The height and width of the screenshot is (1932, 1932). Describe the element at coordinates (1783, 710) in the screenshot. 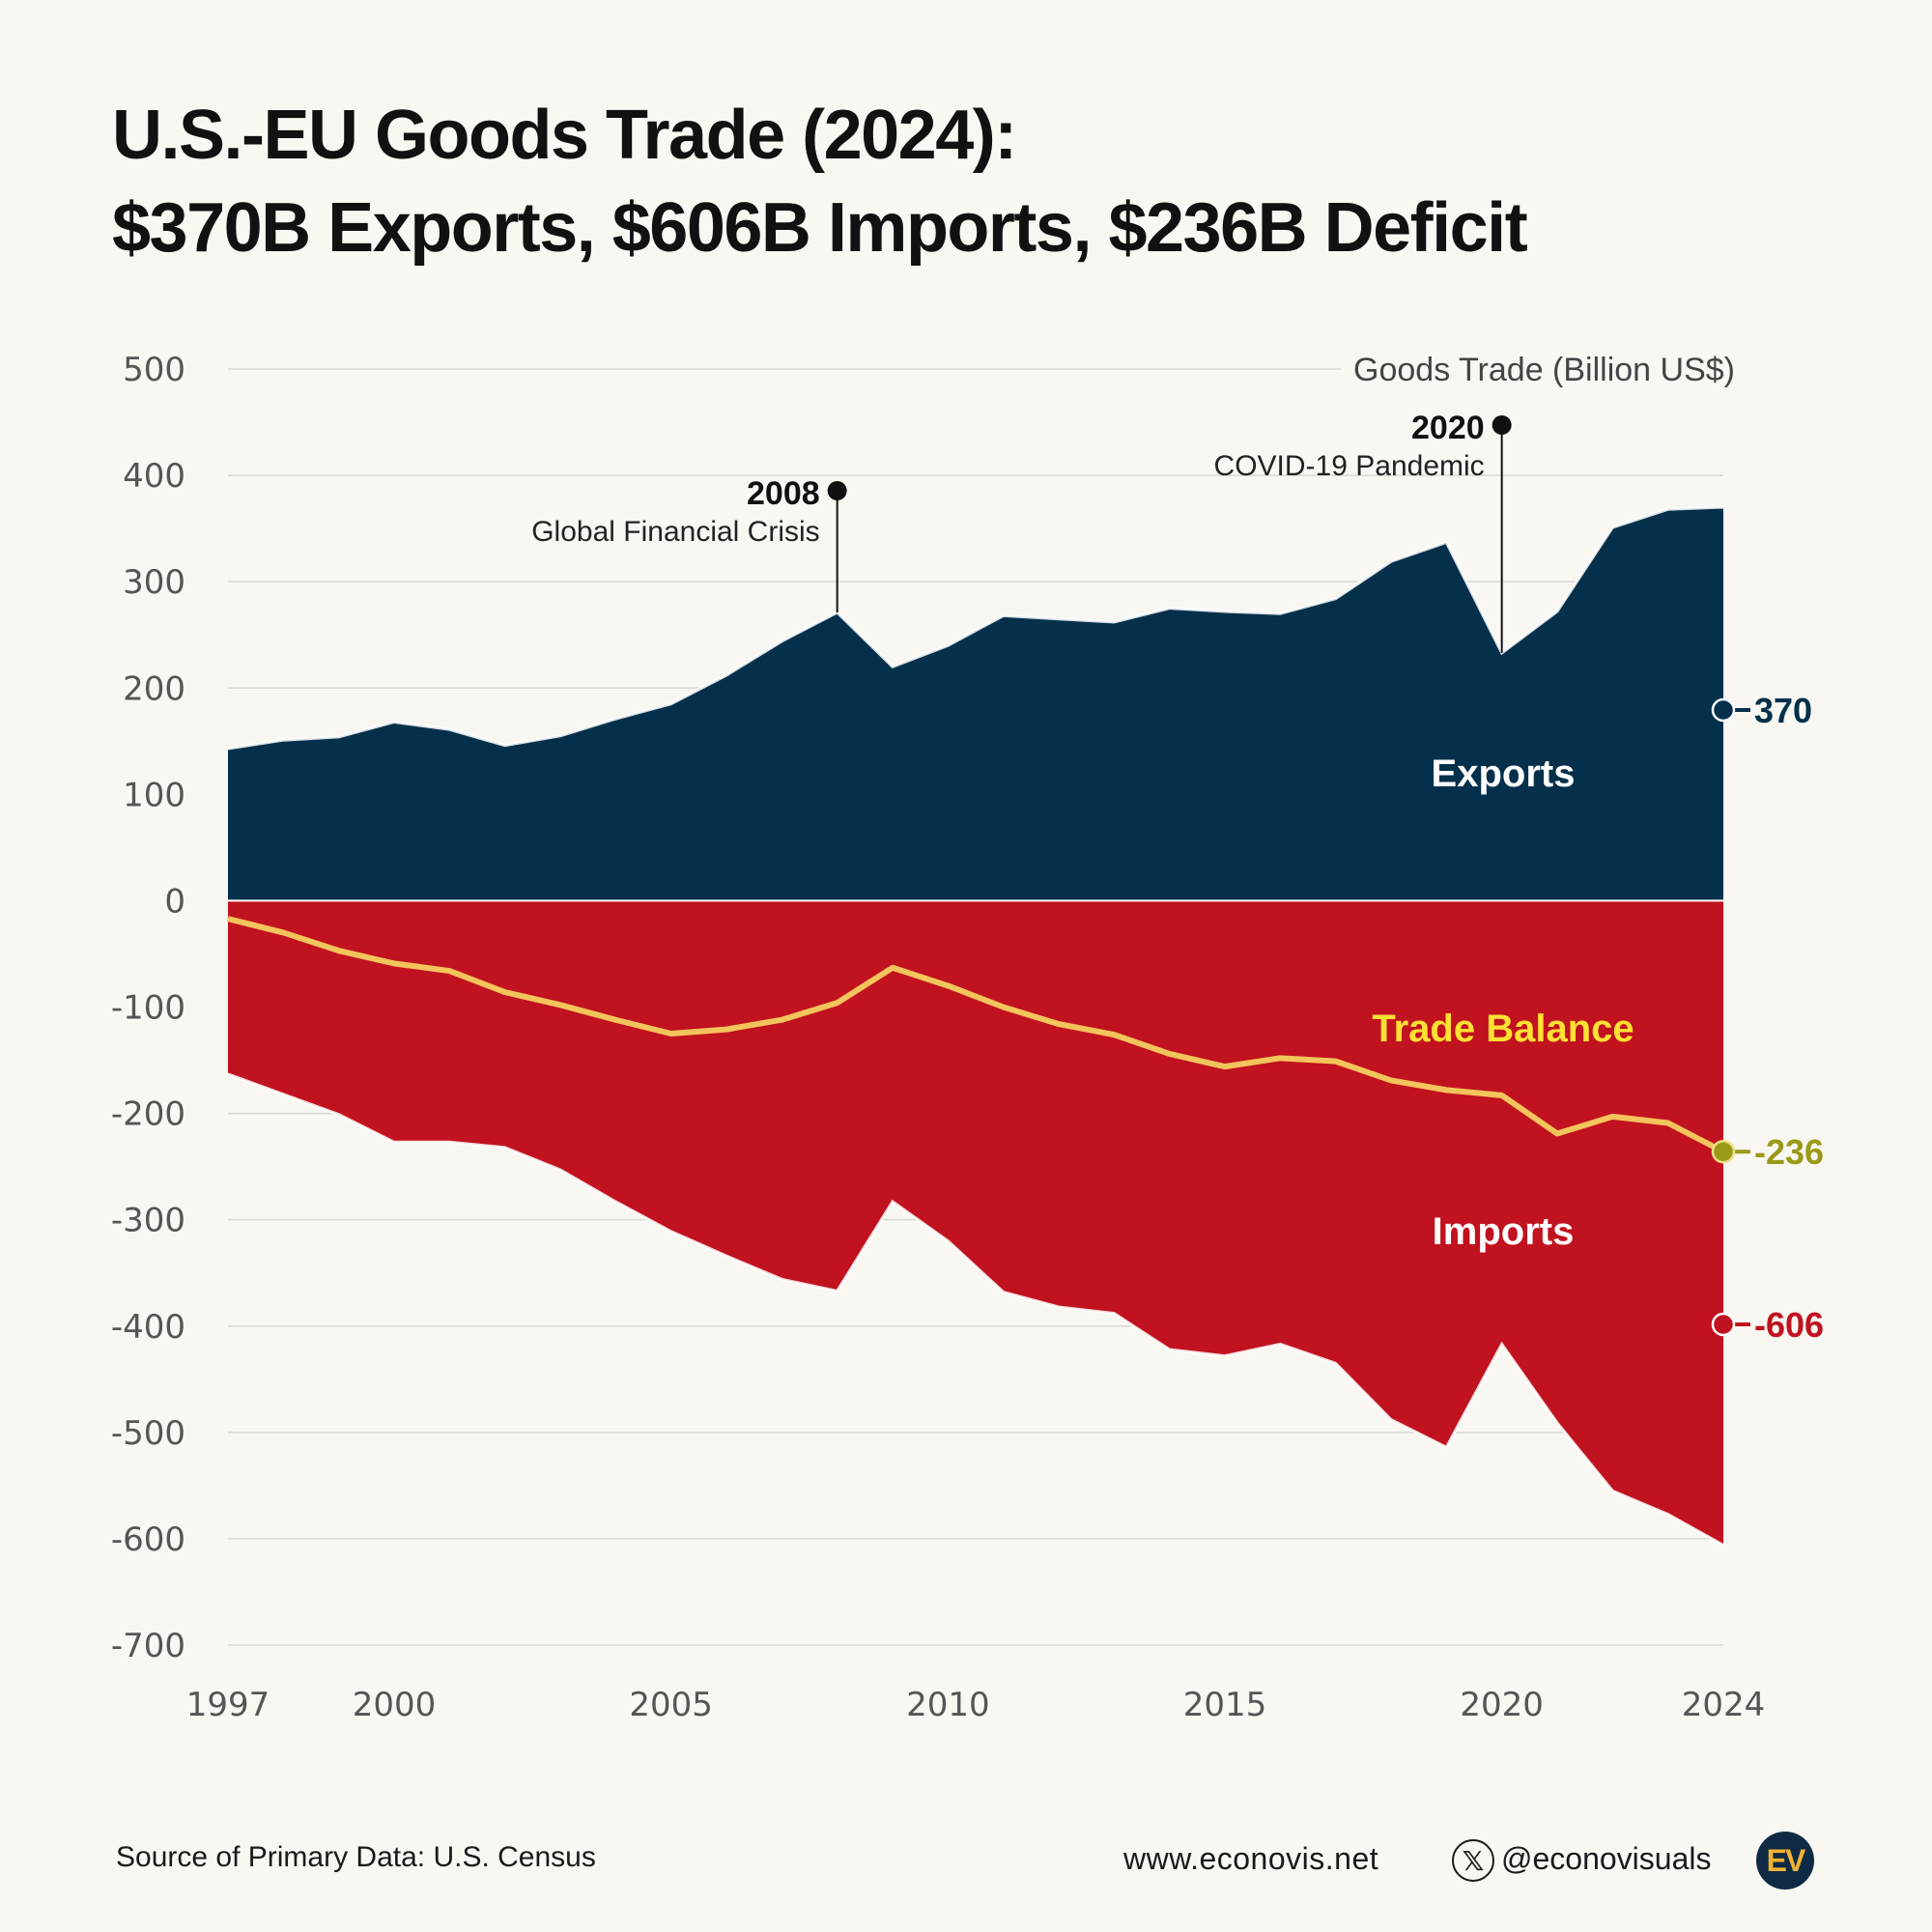

I see `exports-end-value-label: 370` at that location.